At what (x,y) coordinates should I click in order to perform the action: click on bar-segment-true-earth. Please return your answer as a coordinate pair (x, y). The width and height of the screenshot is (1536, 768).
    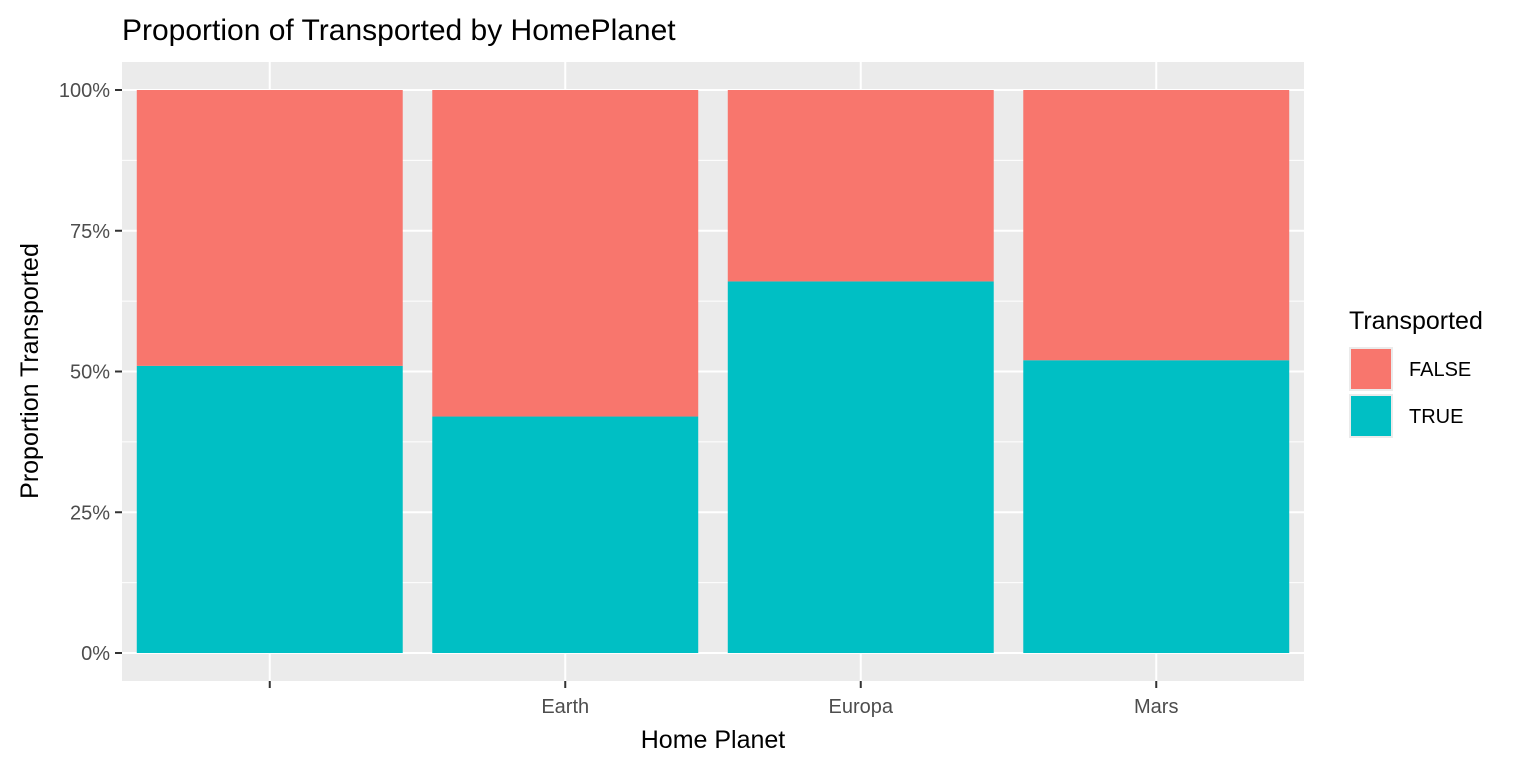
    Looking at the image, I should click on (565, 534).